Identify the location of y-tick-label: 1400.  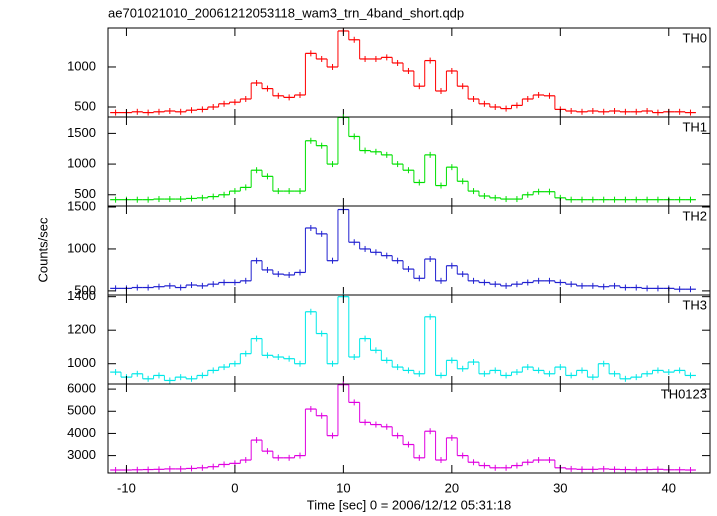
(81, 295).